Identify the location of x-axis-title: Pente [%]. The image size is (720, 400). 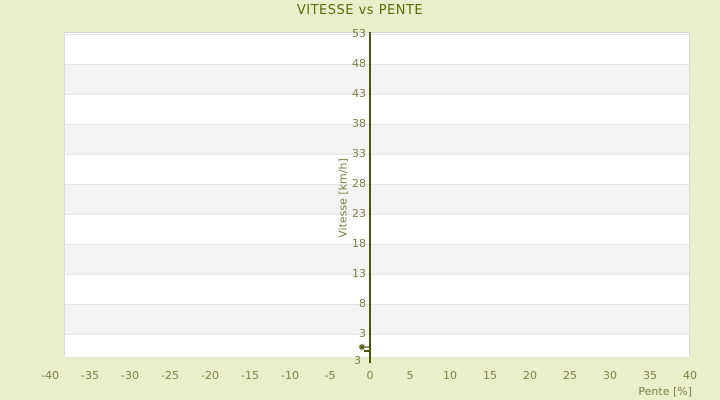
(665, 391).